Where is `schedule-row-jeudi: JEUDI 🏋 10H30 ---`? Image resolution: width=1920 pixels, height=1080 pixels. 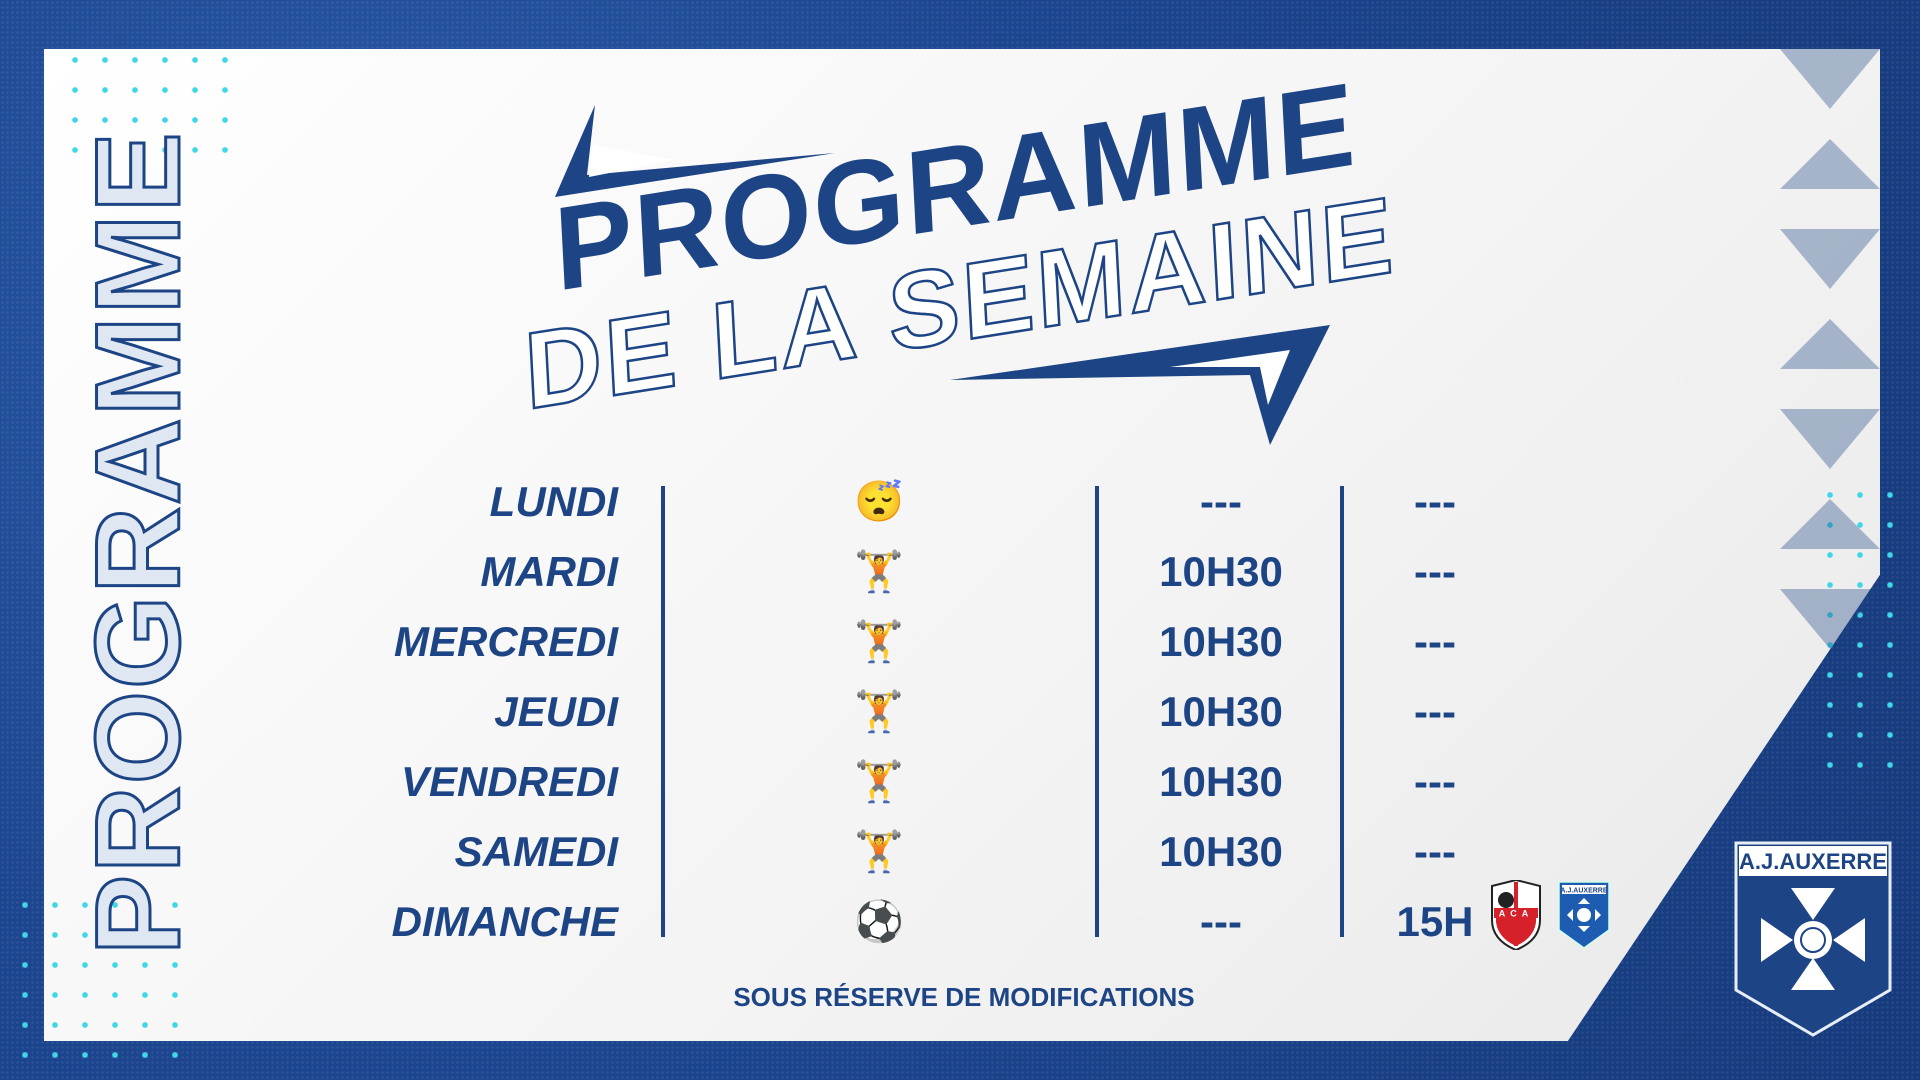
schedule-row-jeudi: JEUDI 🏋 10H30 --- is located at coordinates (960, 712).